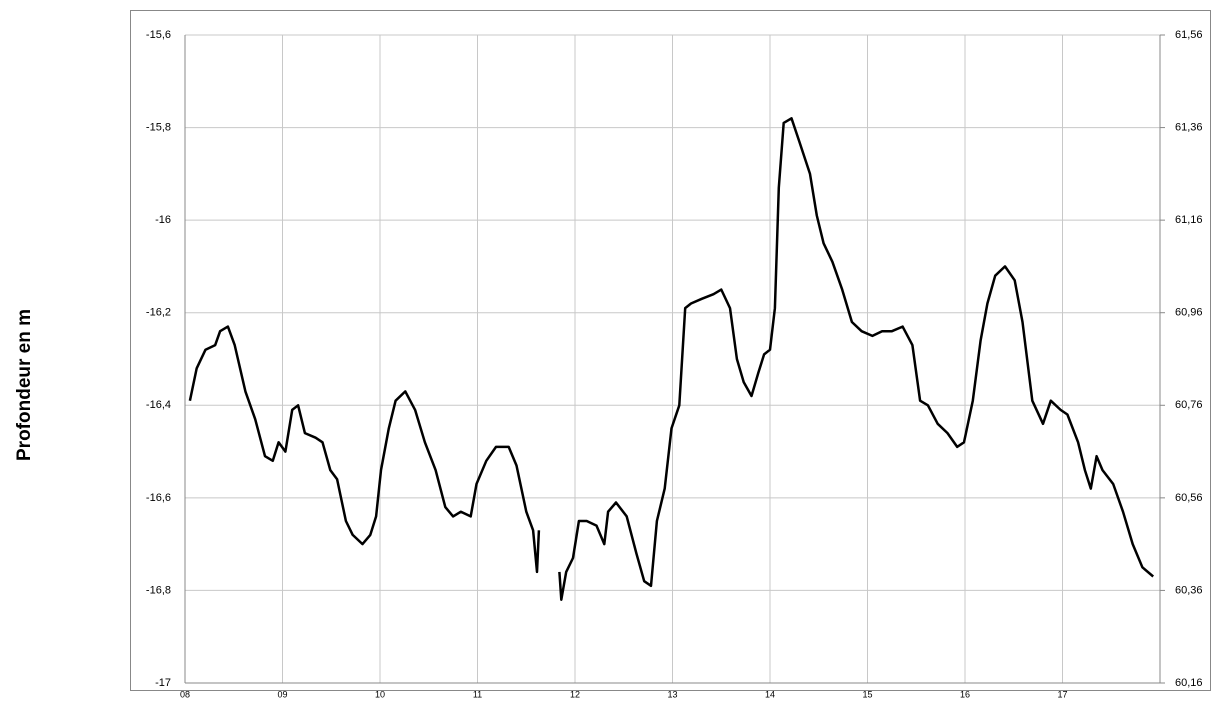 Image resolution: width=1212 pixels, height=713 pixels. I want to click on x-tick-label: 13, so click(672, 694).